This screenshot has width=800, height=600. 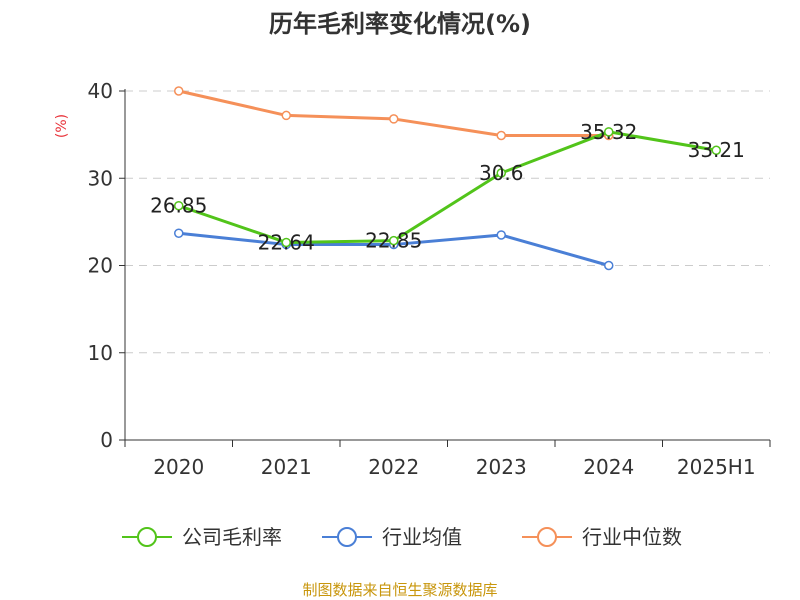 What do you see at coordinates (632, 537) in the screenshot?
I see `legend-label: 行业中位数` at bounding box center [632, 537].